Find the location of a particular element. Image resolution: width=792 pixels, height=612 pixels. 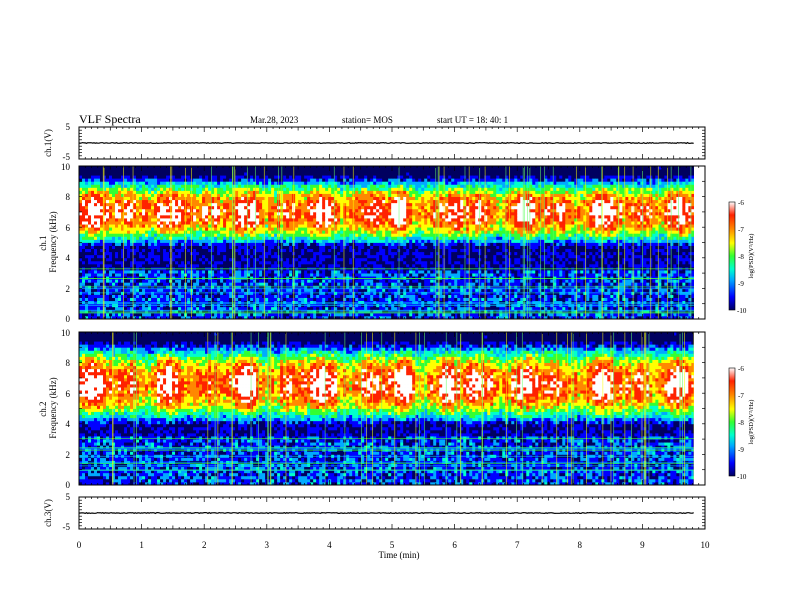

ch1-ytick-top: 5 is located at coordinates (68, 127).